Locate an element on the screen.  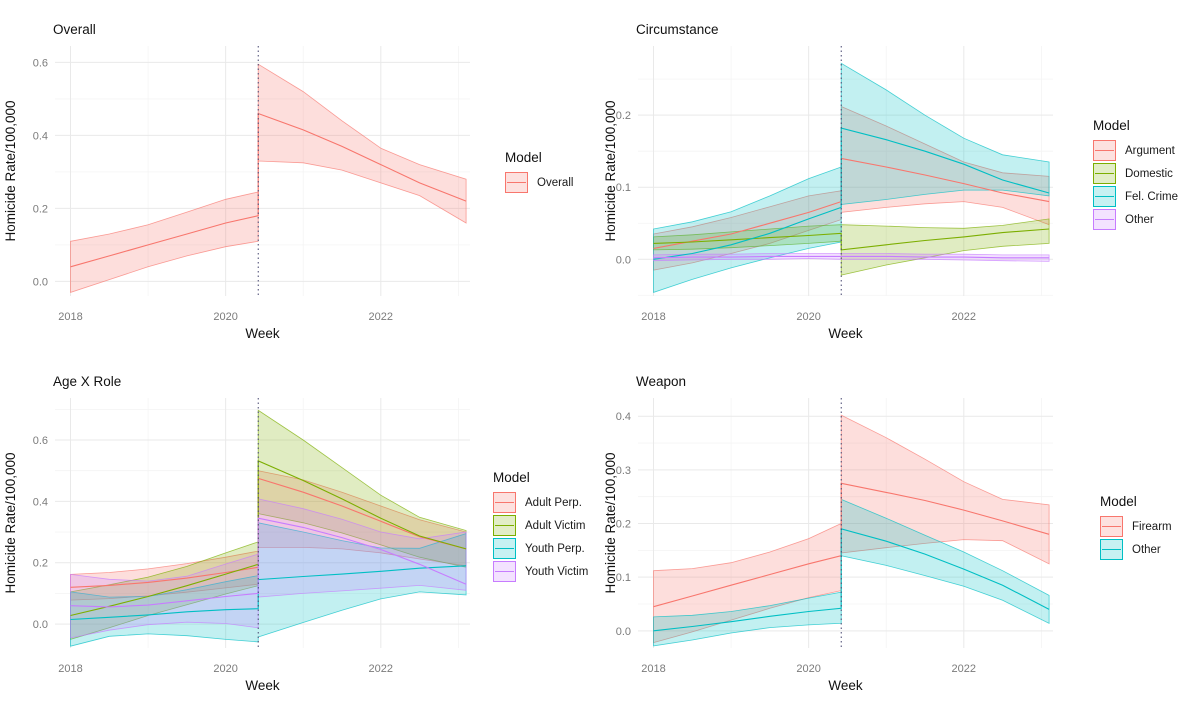
ribbon-fel-crime is located at coordinates (851, 177).